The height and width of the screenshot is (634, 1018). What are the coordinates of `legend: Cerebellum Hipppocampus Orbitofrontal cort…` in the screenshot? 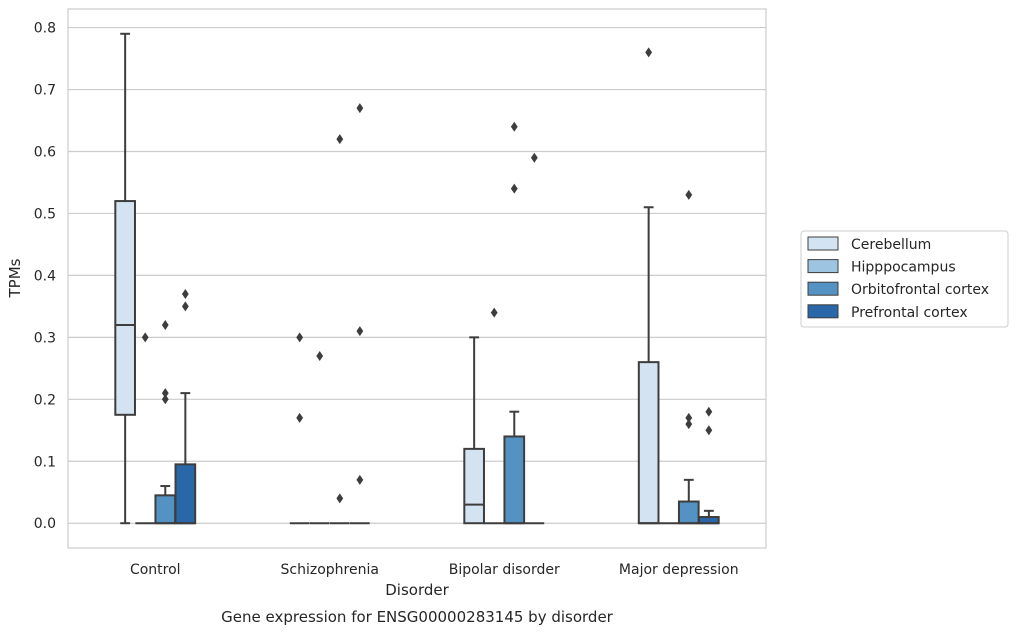 It's located at (904, 279).